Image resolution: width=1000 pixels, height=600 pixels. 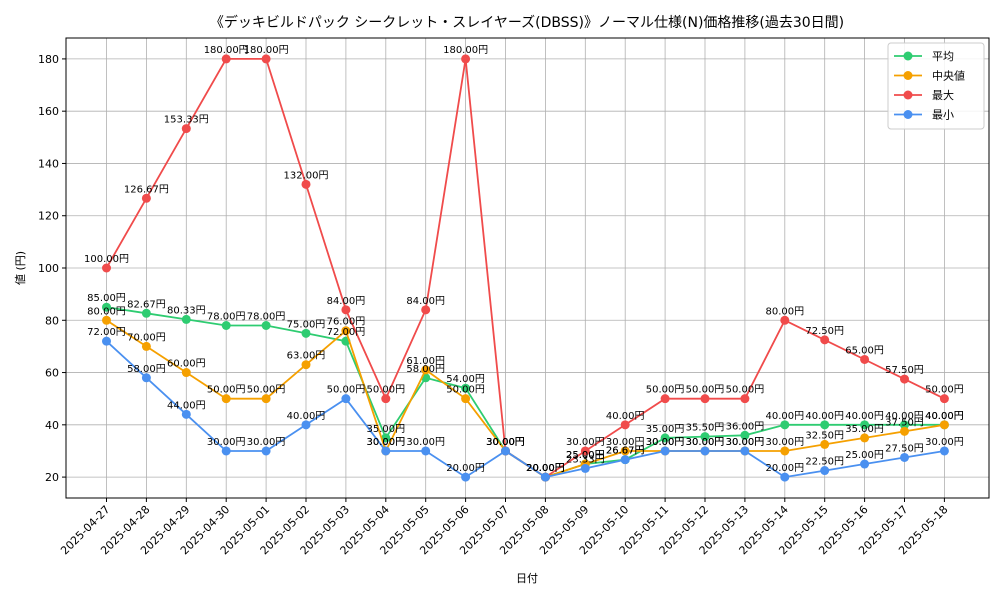 What do you see at coordinates (52, 373) in the screenshot?
I see `y-tick-label: 60` at bounding box center [52, 373].